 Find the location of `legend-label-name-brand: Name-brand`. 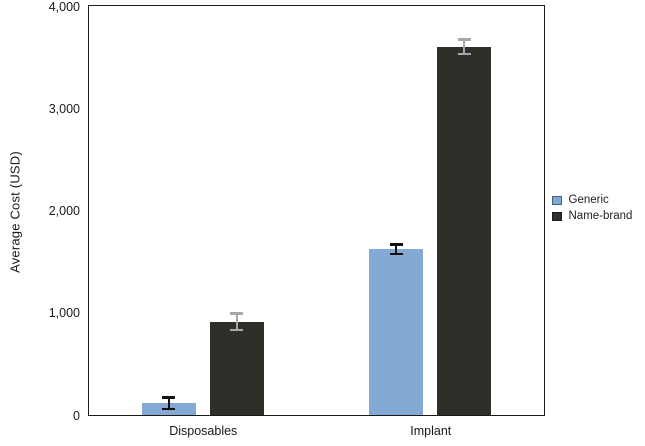

legend-label-name-brand: Name-brand is located at coordinates (600, 216).